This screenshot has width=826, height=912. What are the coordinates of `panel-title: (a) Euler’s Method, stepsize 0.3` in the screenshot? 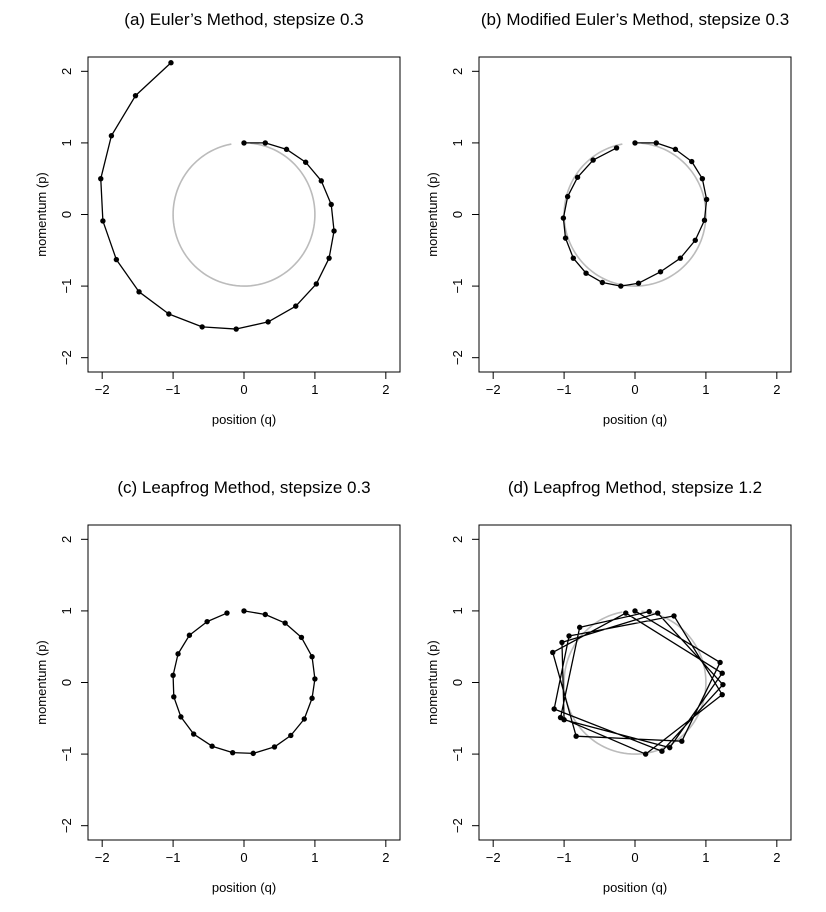 It's located at (243, 19).